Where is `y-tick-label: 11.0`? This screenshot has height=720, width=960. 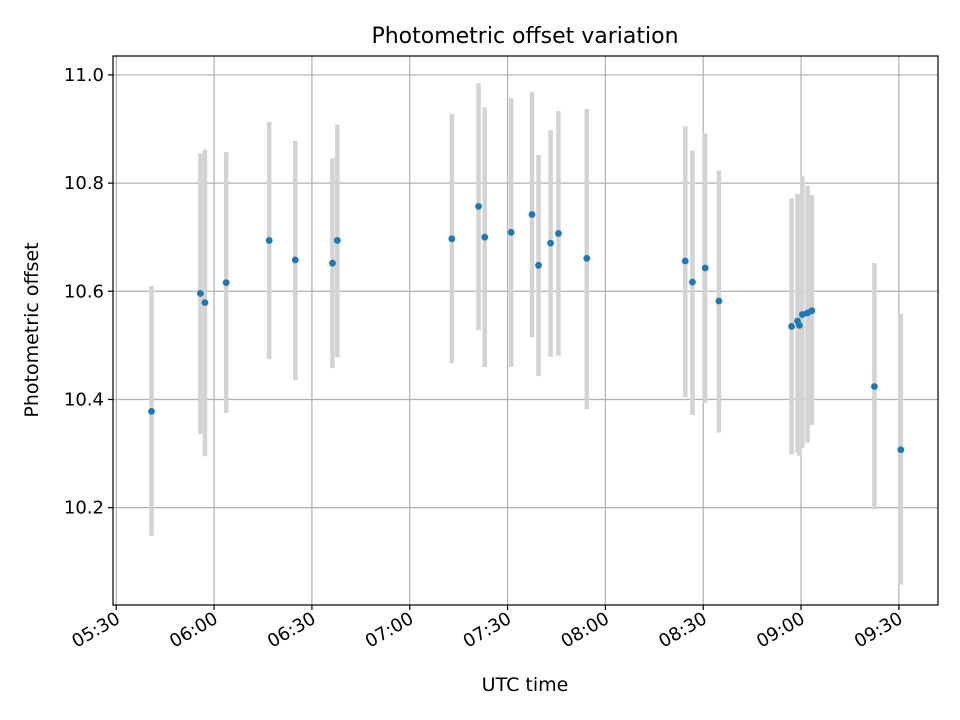
y-tick-label: 11.0 is located at coordinates (84, 75).